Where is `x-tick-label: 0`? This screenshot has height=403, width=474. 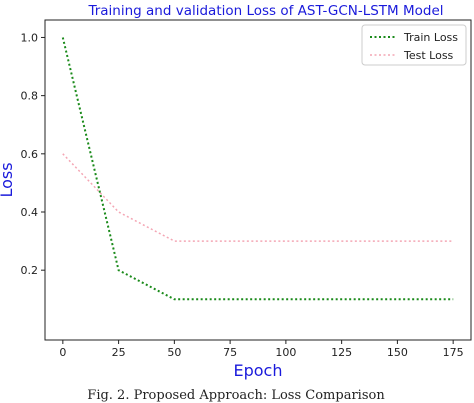
x-tick-label: 0 is located at coordinates (62, 352).